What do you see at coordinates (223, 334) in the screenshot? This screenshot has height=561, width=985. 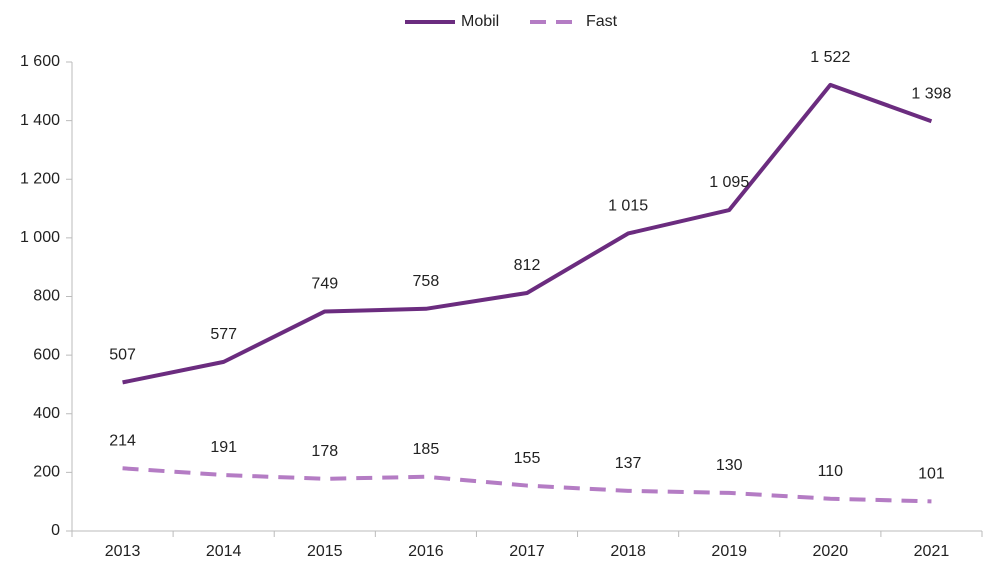 I see `data-label: 577` at bounding box center [223, 334].